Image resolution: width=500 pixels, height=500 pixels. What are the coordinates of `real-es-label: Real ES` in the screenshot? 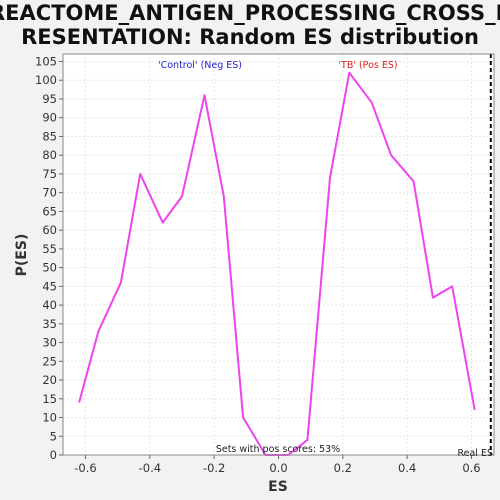 It's located at (475, 453).